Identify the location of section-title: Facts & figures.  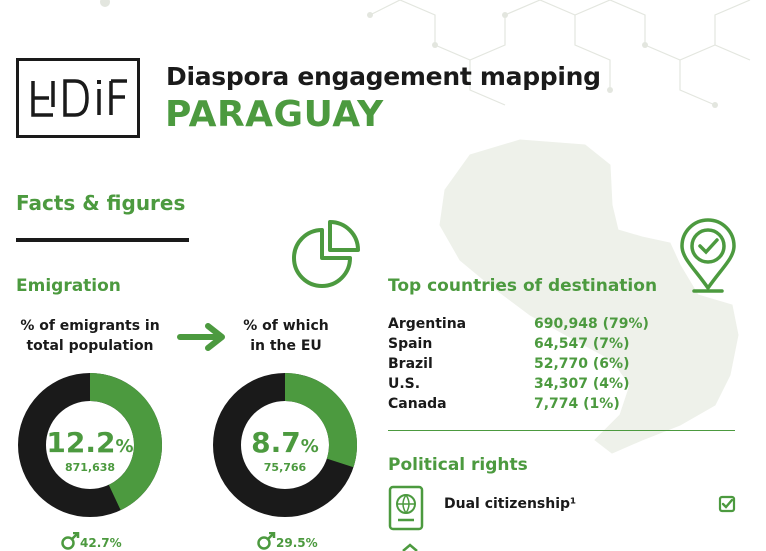
(101, 203).